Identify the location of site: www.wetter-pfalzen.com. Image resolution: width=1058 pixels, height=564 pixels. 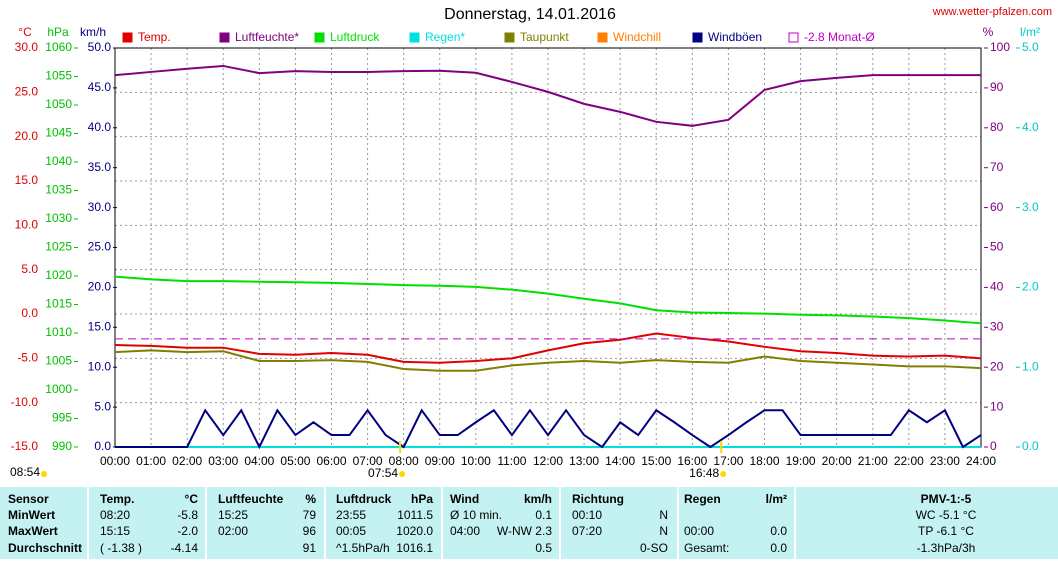
(992, 12).